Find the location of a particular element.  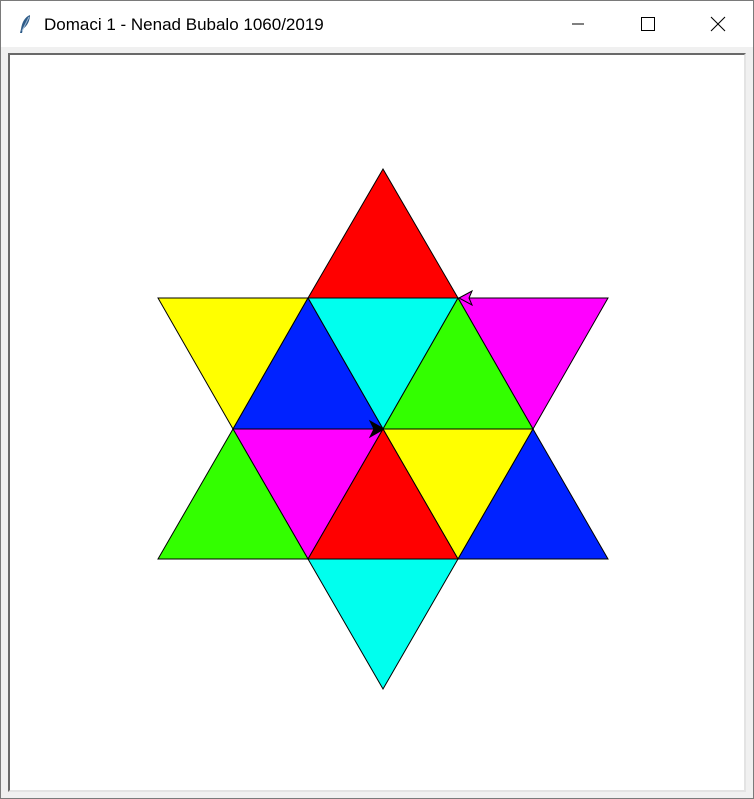

triangle-bottom-cyan is located at coordinates (383, 624).